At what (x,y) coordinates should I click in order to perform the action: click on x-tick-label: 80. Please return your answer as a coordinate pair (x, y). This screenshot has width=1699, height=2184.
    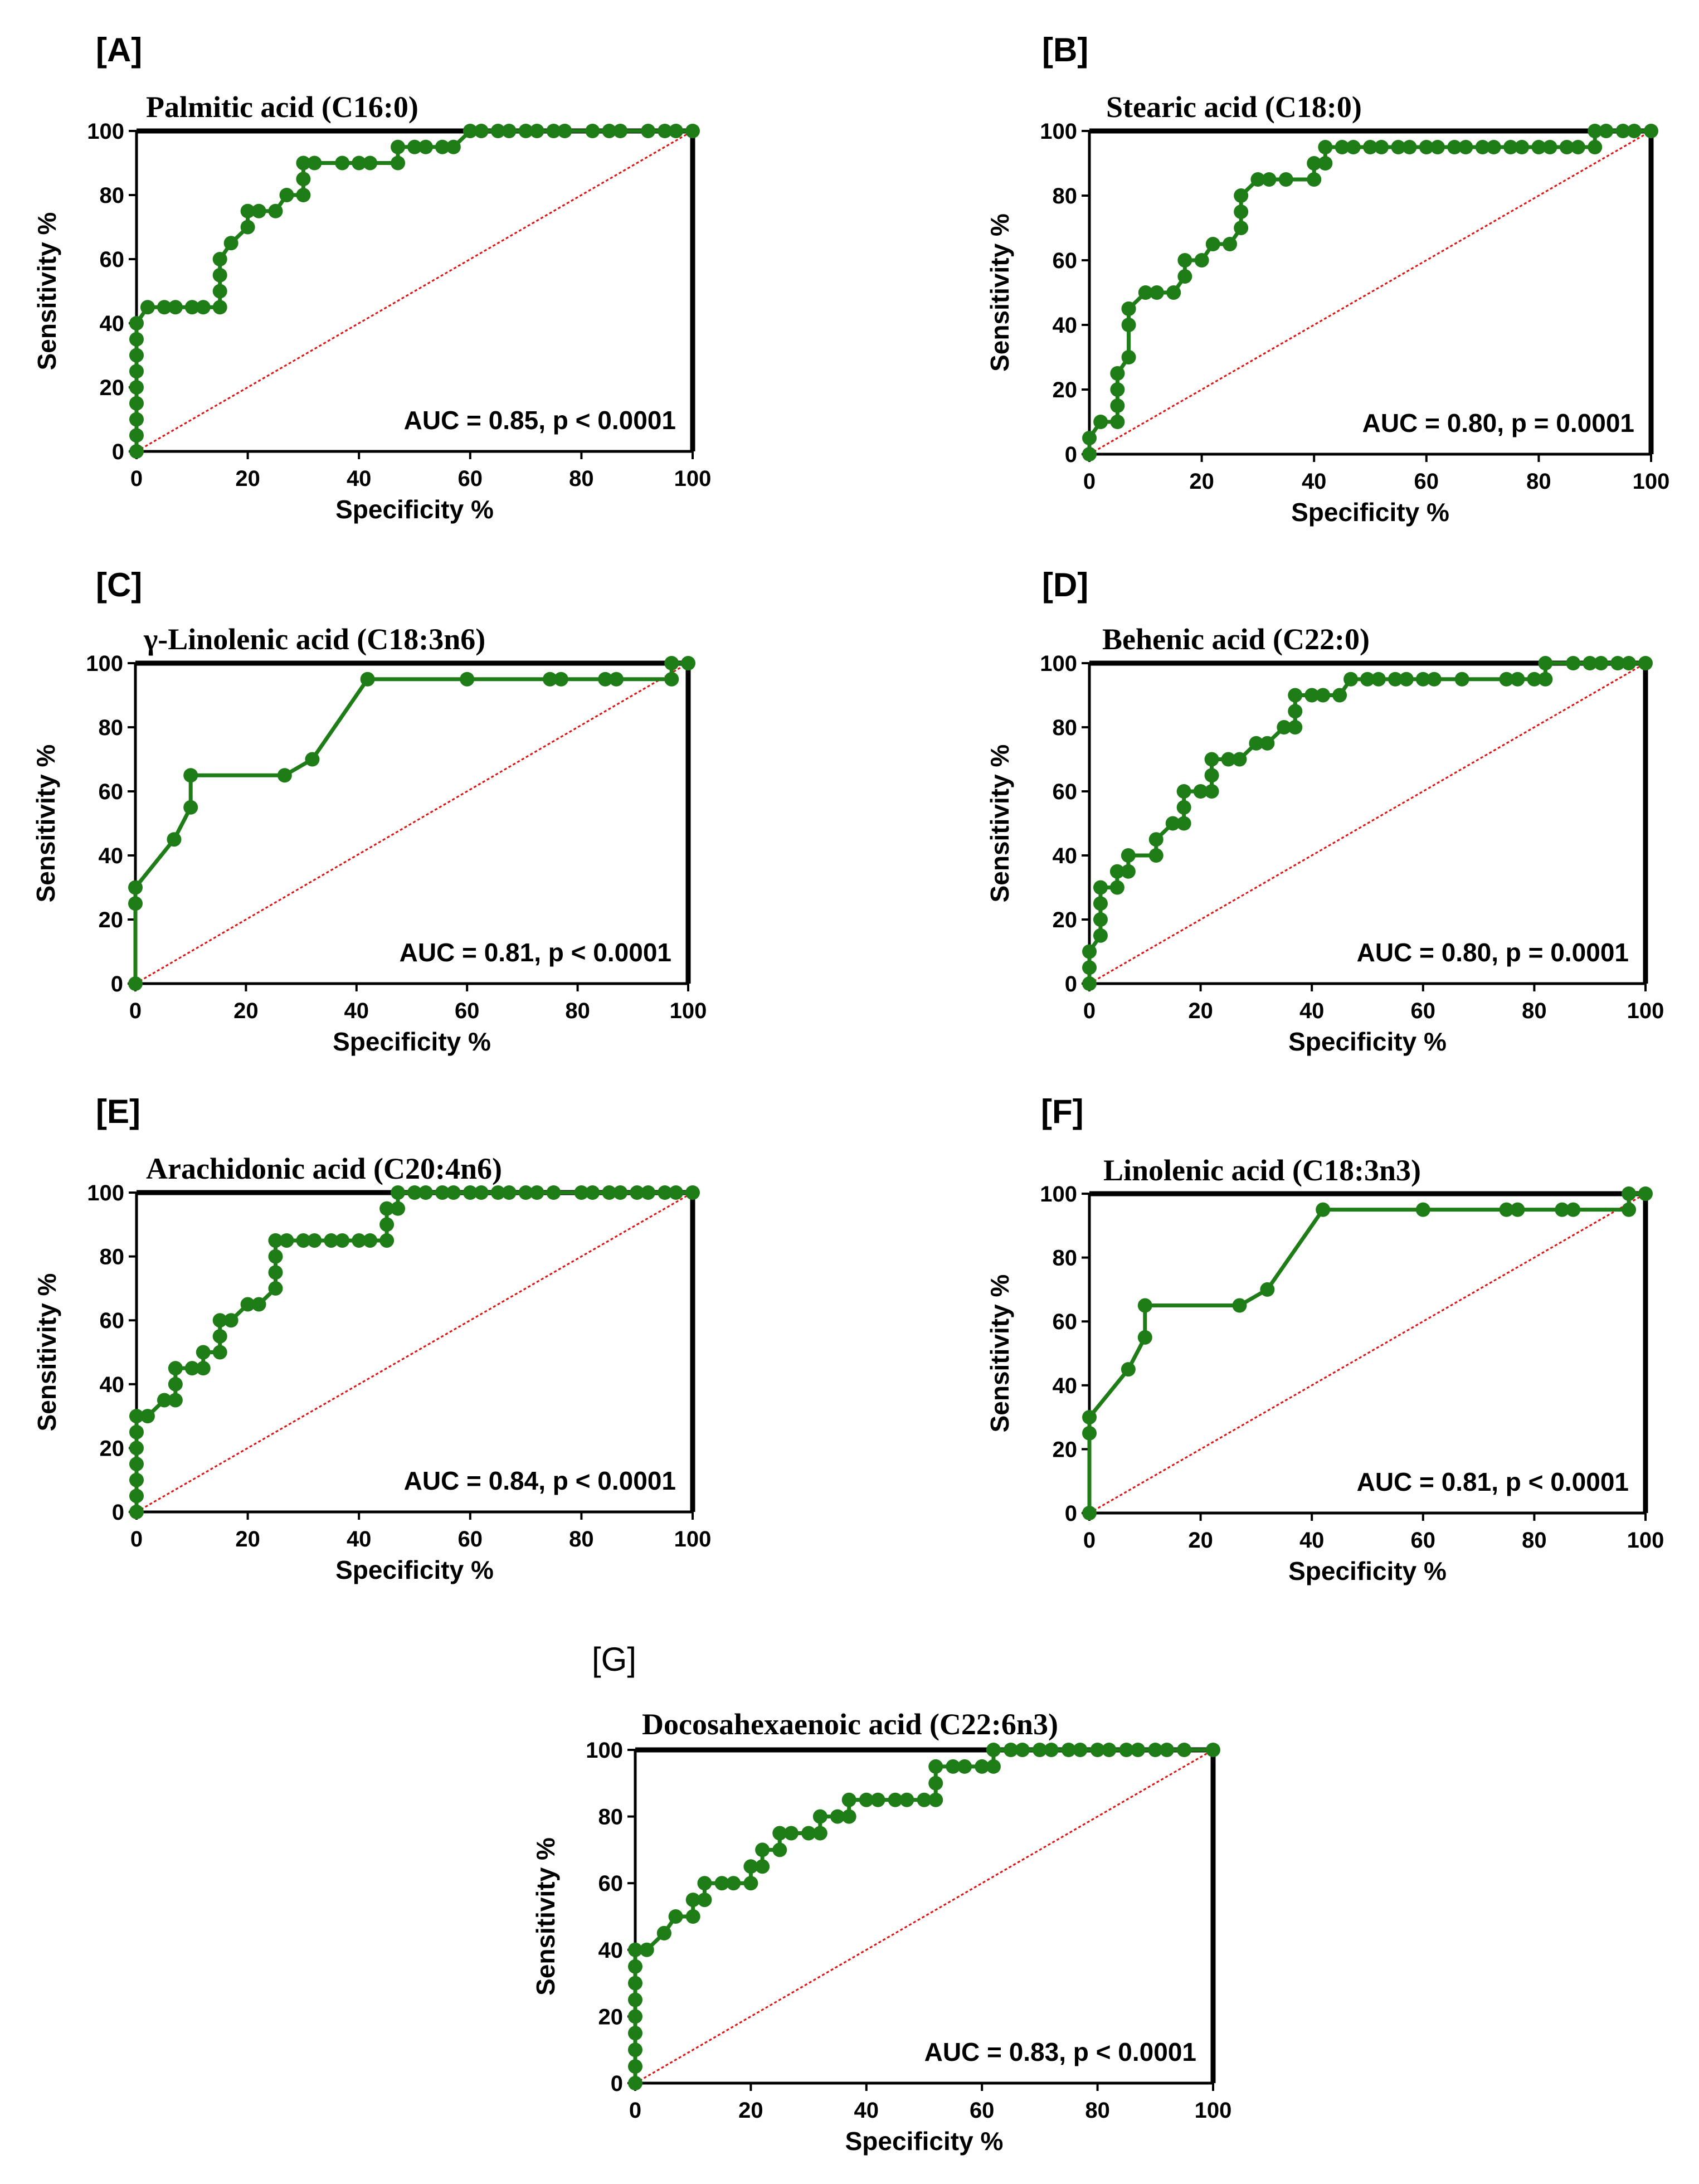
    Looking at the image, I should click on (581, 1539).